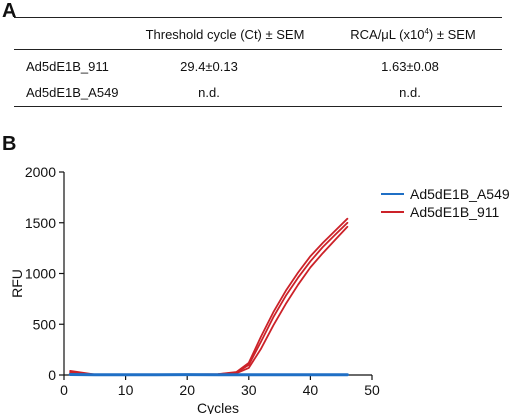  Describe the element at coordinates (9, 11) in the screenshot. I see `panel-a-label: A` at that location.